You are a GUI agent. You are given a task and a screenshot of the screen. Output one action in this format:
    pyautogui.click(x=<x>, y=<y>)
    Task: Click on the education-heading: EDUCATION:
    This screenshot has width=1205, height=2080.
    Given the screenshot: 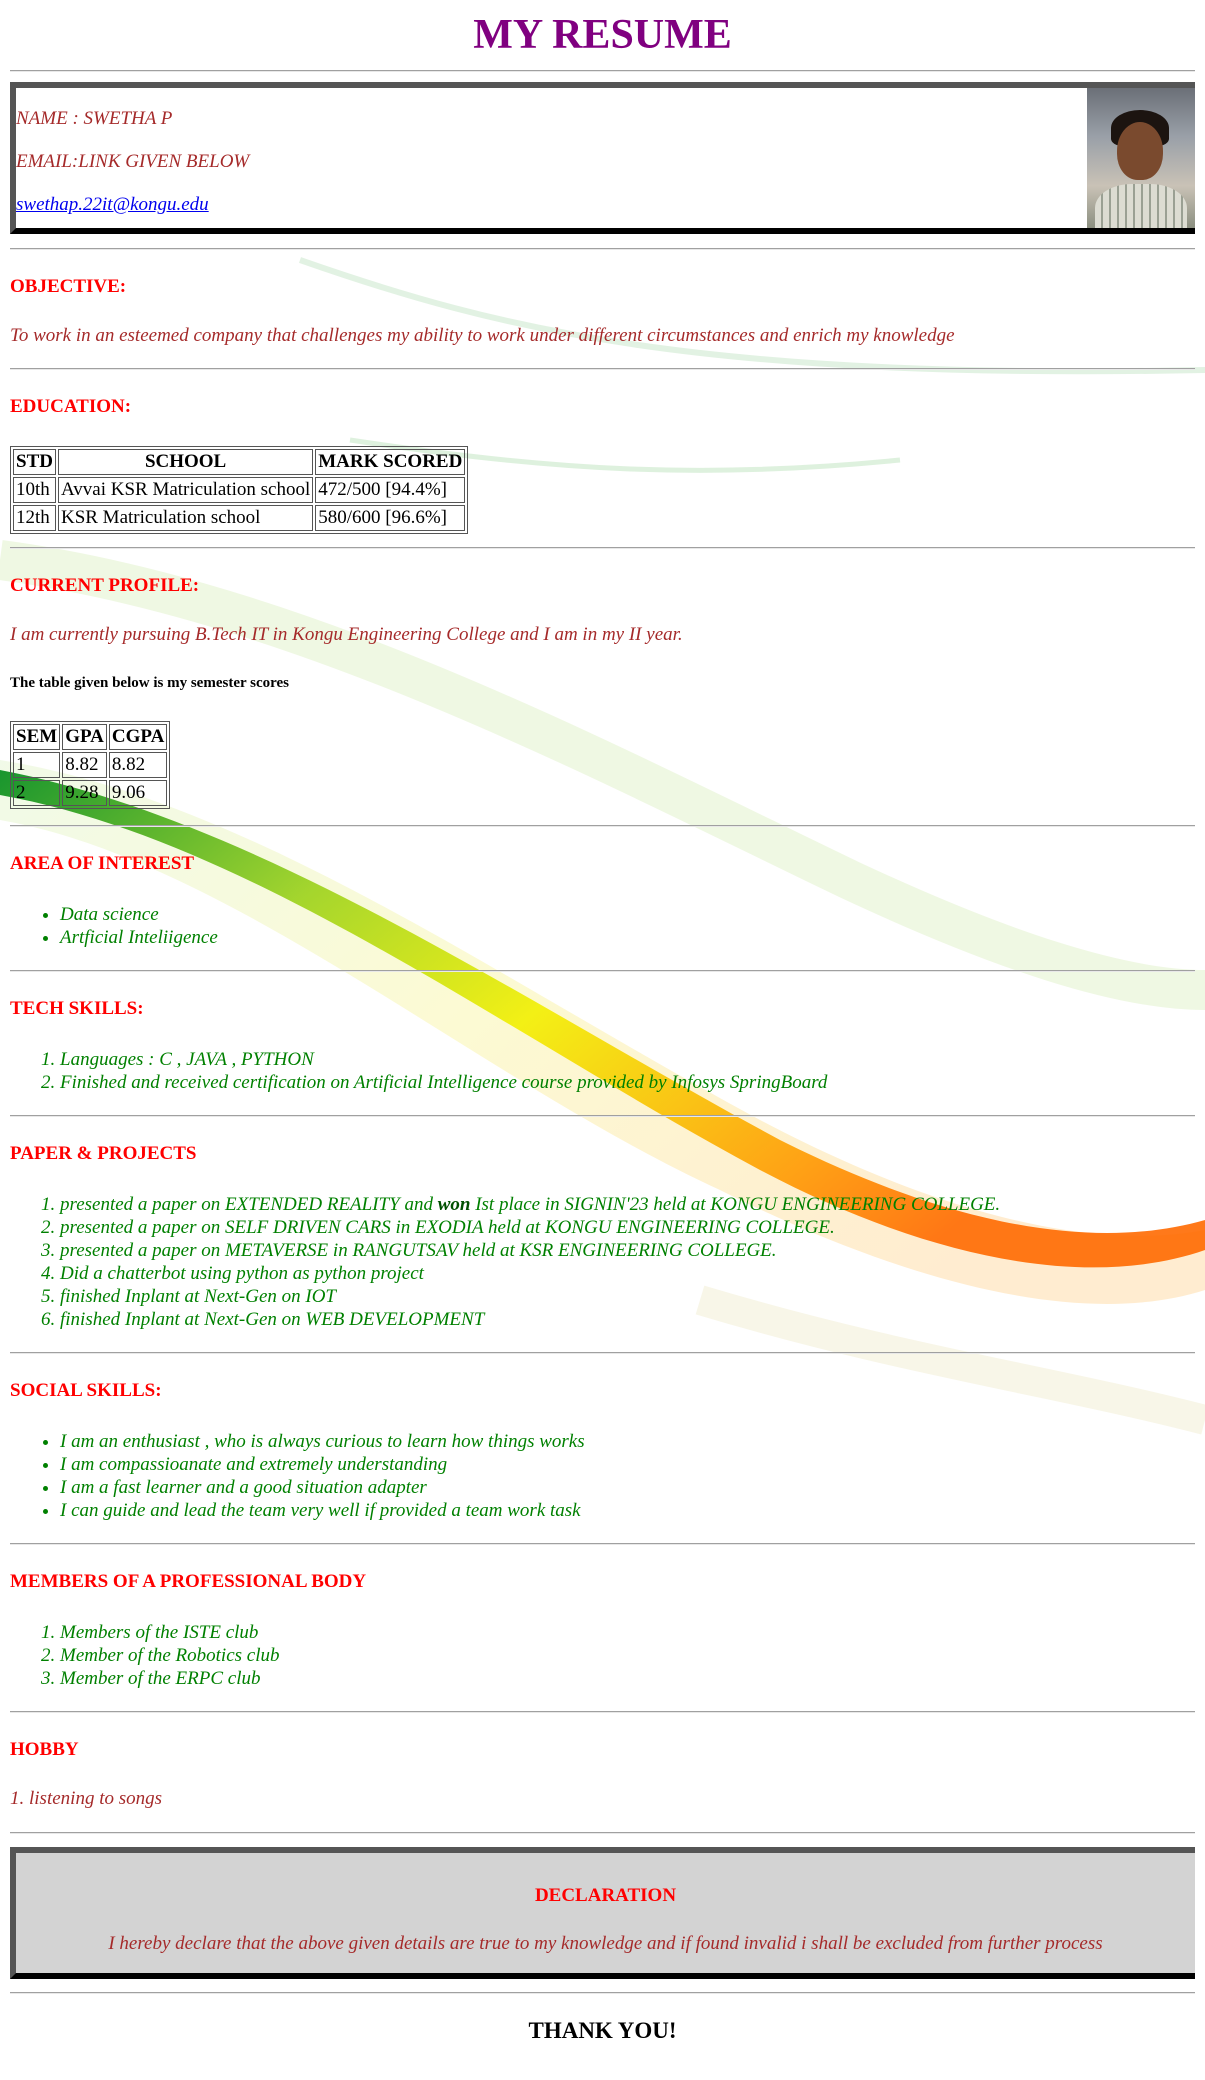 What is the action you would take?
    pyautogui.click(x=71, y=406)
    